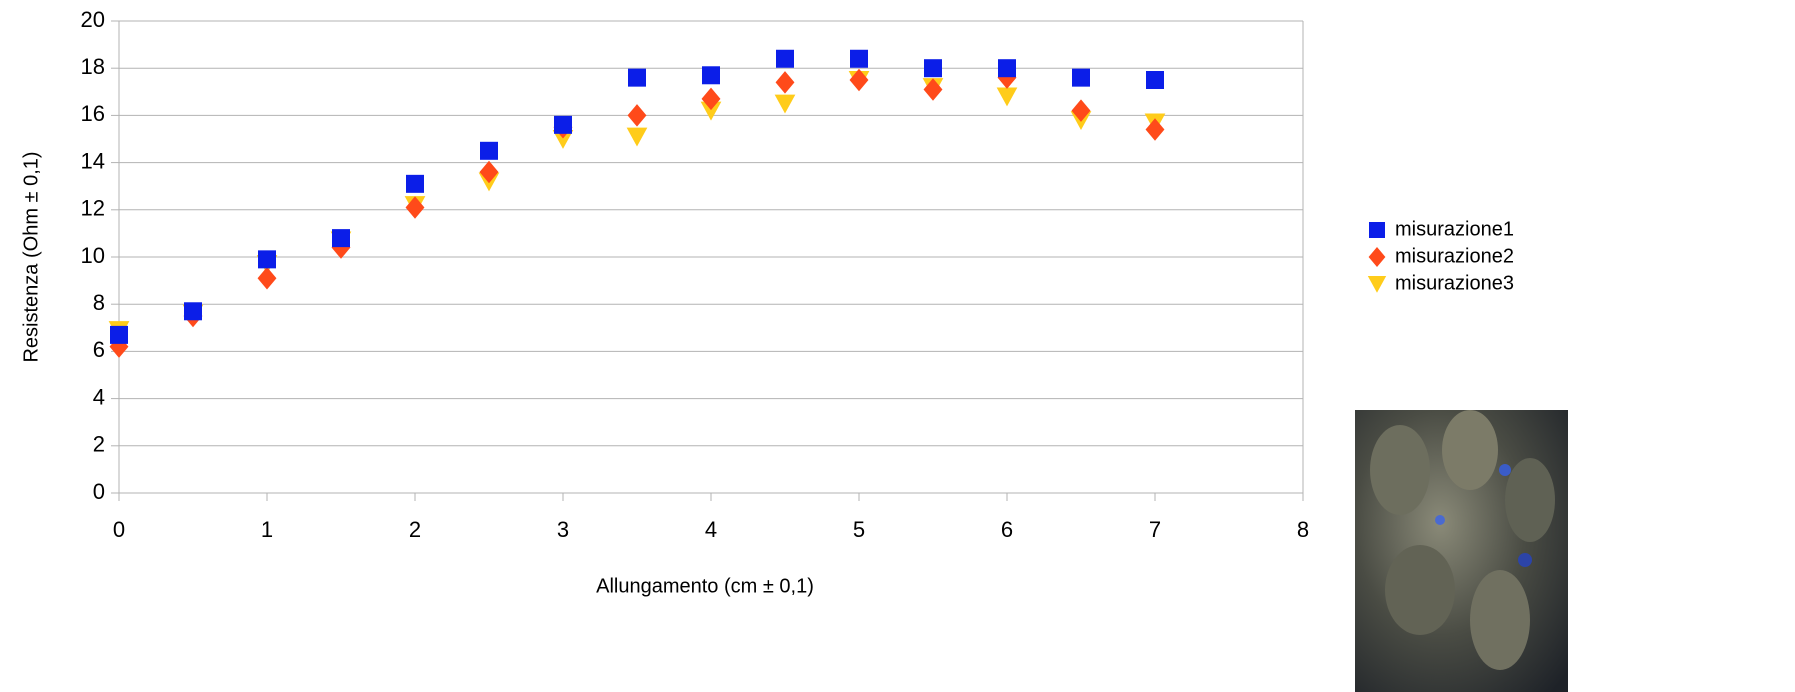 The width and height of the screenshot is (1795, 692). I want to click on legend-text: misurazione3, so click(1454, 283).